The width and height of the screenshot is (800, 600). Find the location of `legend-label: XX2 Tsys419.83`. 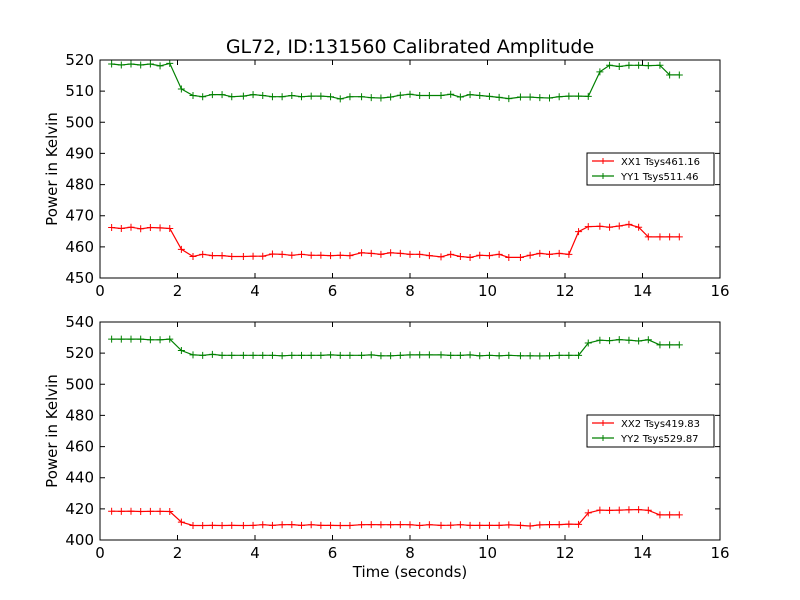

legend-label: XX2 Tsys419.83 is located at coordinates (660, 424).